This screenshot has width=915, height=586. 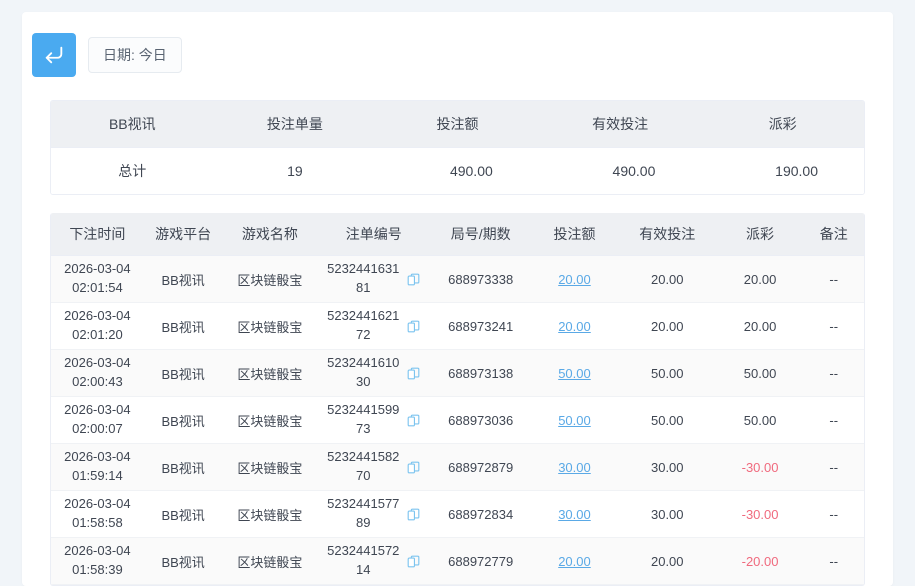 What do you see at coordinates (183, 234) in the screenshot?
I see `column-header-platform: 游戏平台` at bounding box center [183, 234].